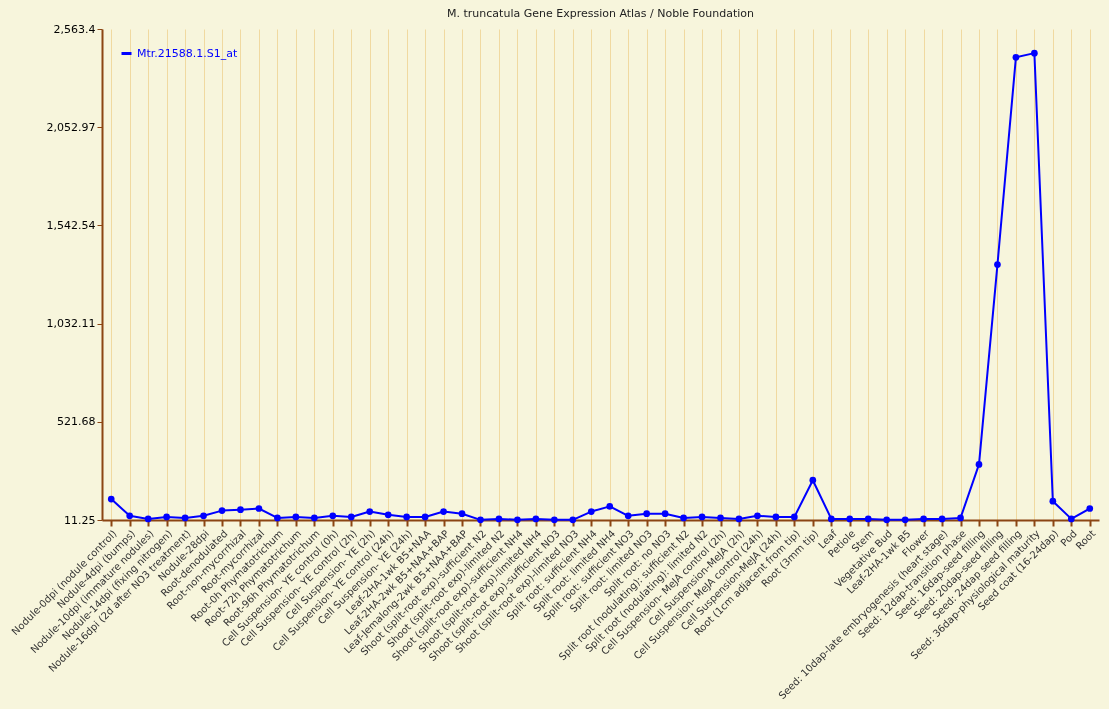  What do you see at coordinates (71, 324) in the screenshot?
I see `y-tick-label: 1,032.11` at bounding box center [71, 324].